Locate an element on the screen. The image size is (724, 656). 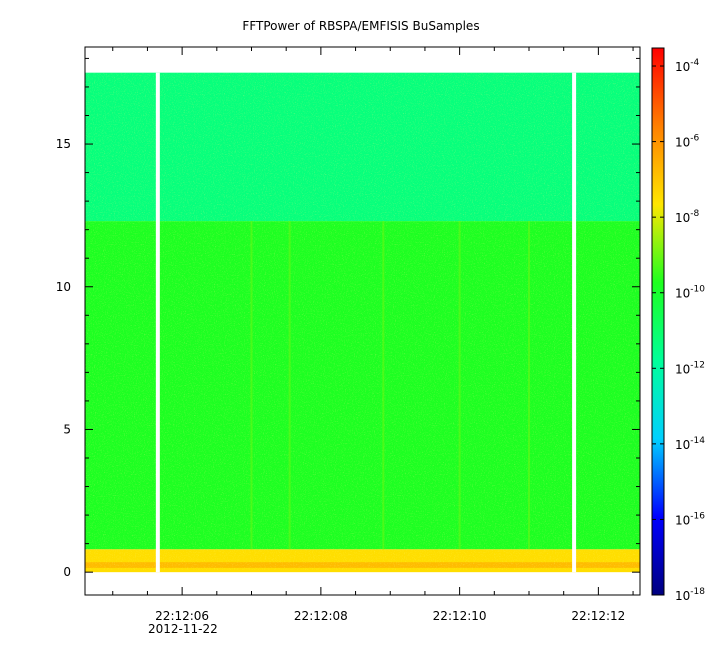
colorbar-tick-label: 10⁻⁴ is located at coordinates (687, 66).